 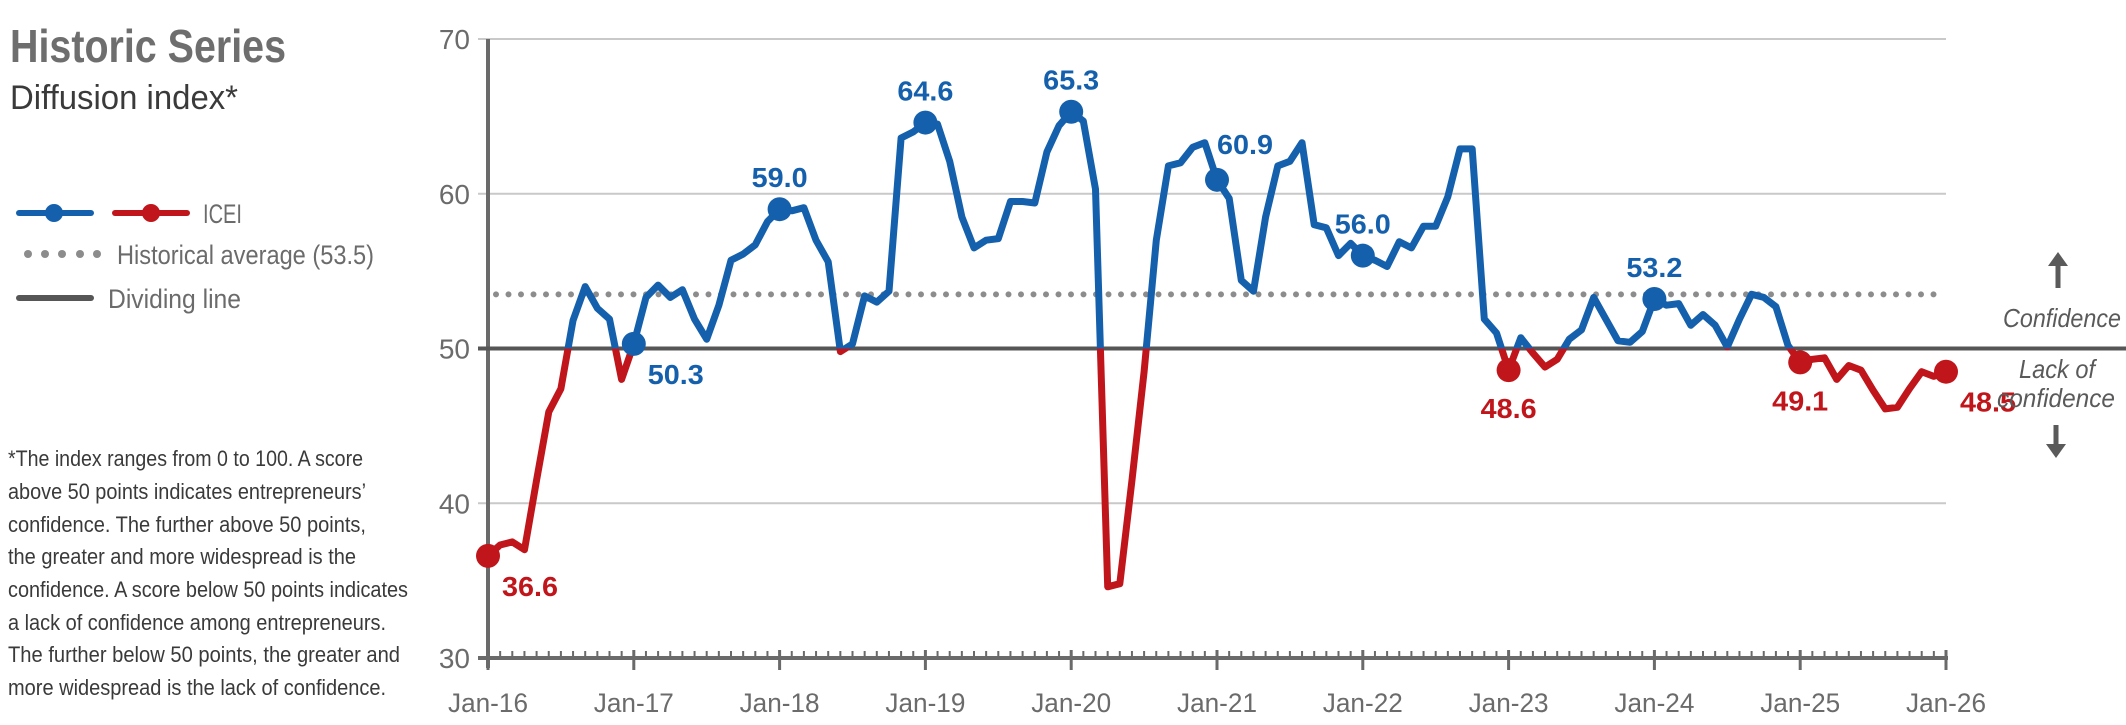 I want to click on x-tick-label: Jan-16, so click(x=488, y=703).